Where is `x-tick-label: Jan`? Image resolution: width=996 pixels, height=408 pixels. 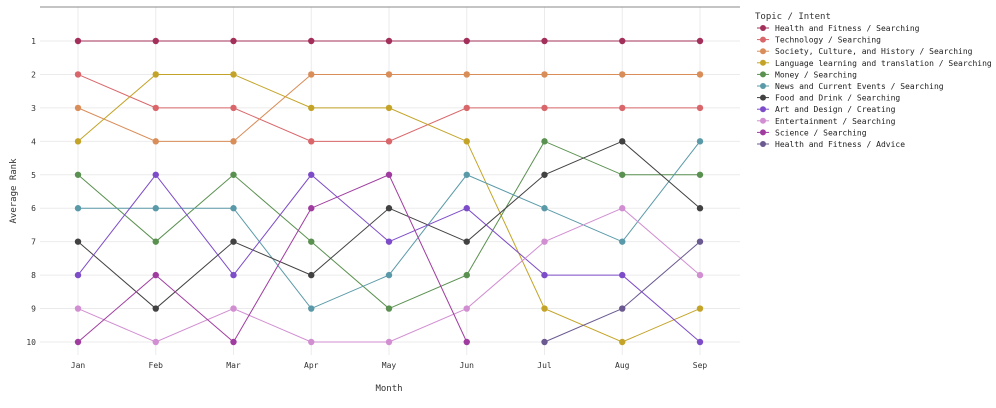
x-tick-label: Jan is located at coordinates (78, 365).